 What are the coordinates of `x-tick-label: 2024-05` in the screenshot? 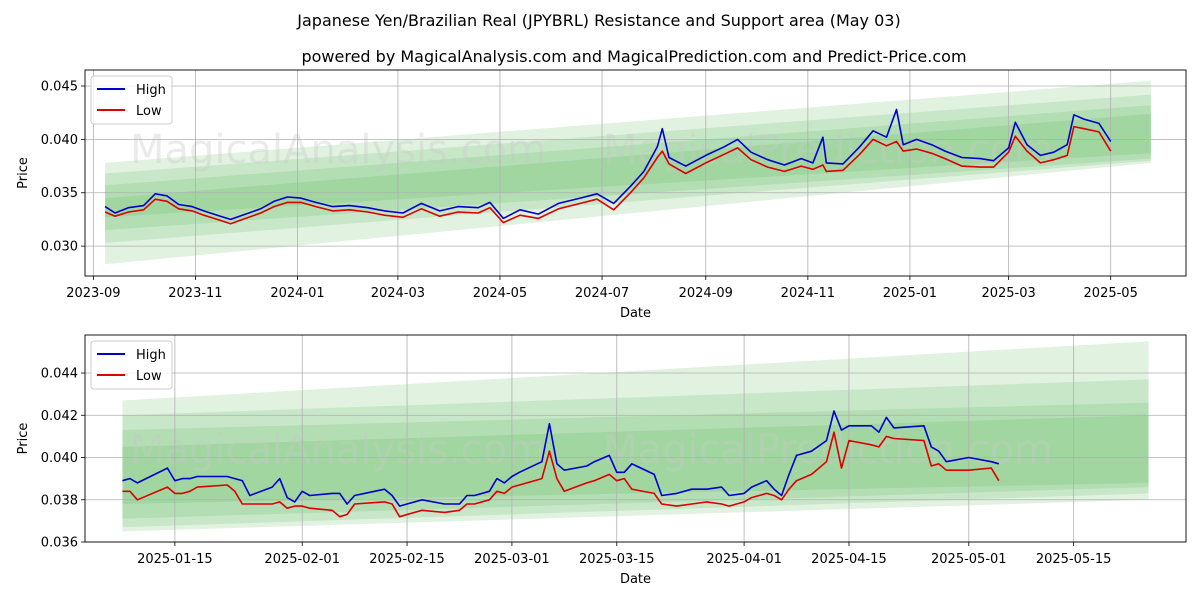 It's located at (500, 293).